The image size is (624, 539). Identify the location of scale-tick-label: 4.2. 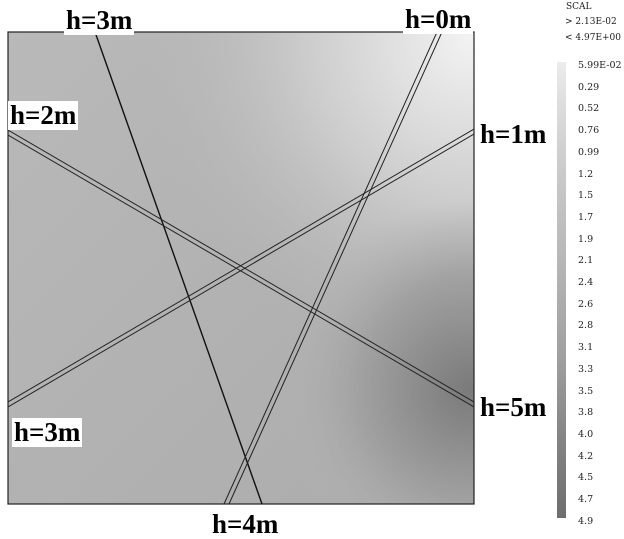
(586, 456).